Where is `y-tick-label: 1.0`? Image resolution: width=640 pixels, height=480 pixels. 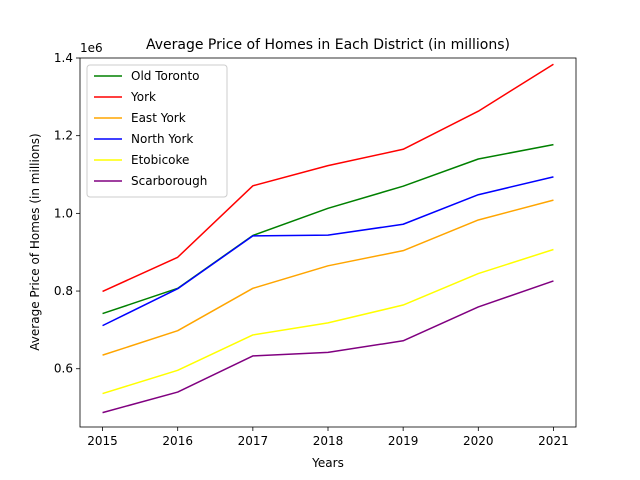 y-tick-label: 1.0 is located at coordinates (63, 213).